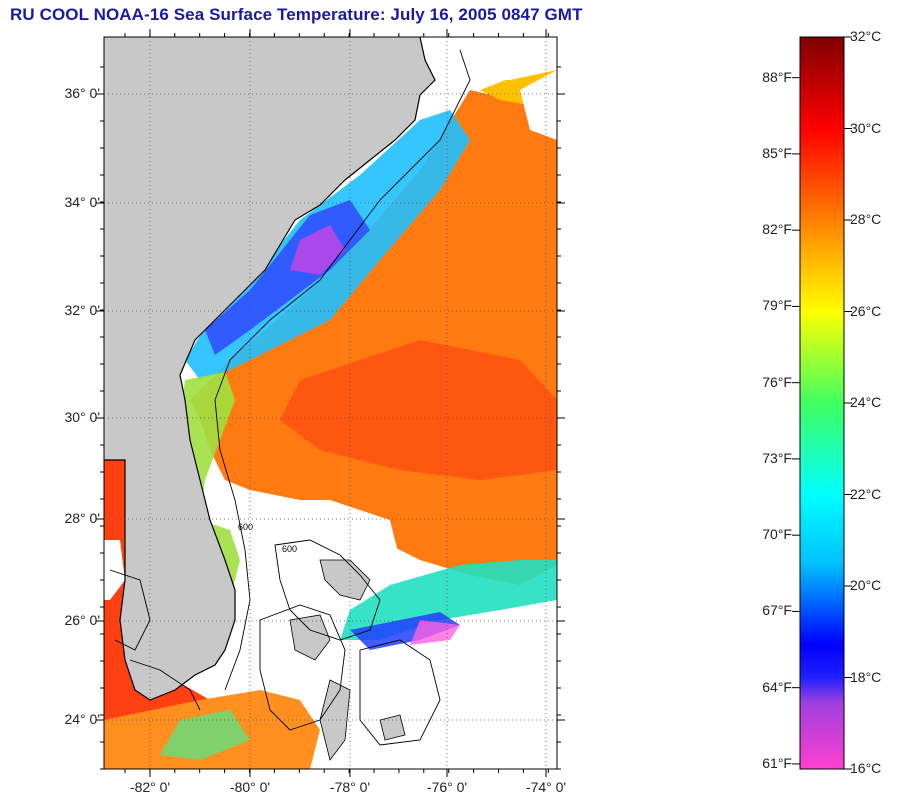  I want to click on colorbar-celsius-label: 22°C, so click(866, 493).